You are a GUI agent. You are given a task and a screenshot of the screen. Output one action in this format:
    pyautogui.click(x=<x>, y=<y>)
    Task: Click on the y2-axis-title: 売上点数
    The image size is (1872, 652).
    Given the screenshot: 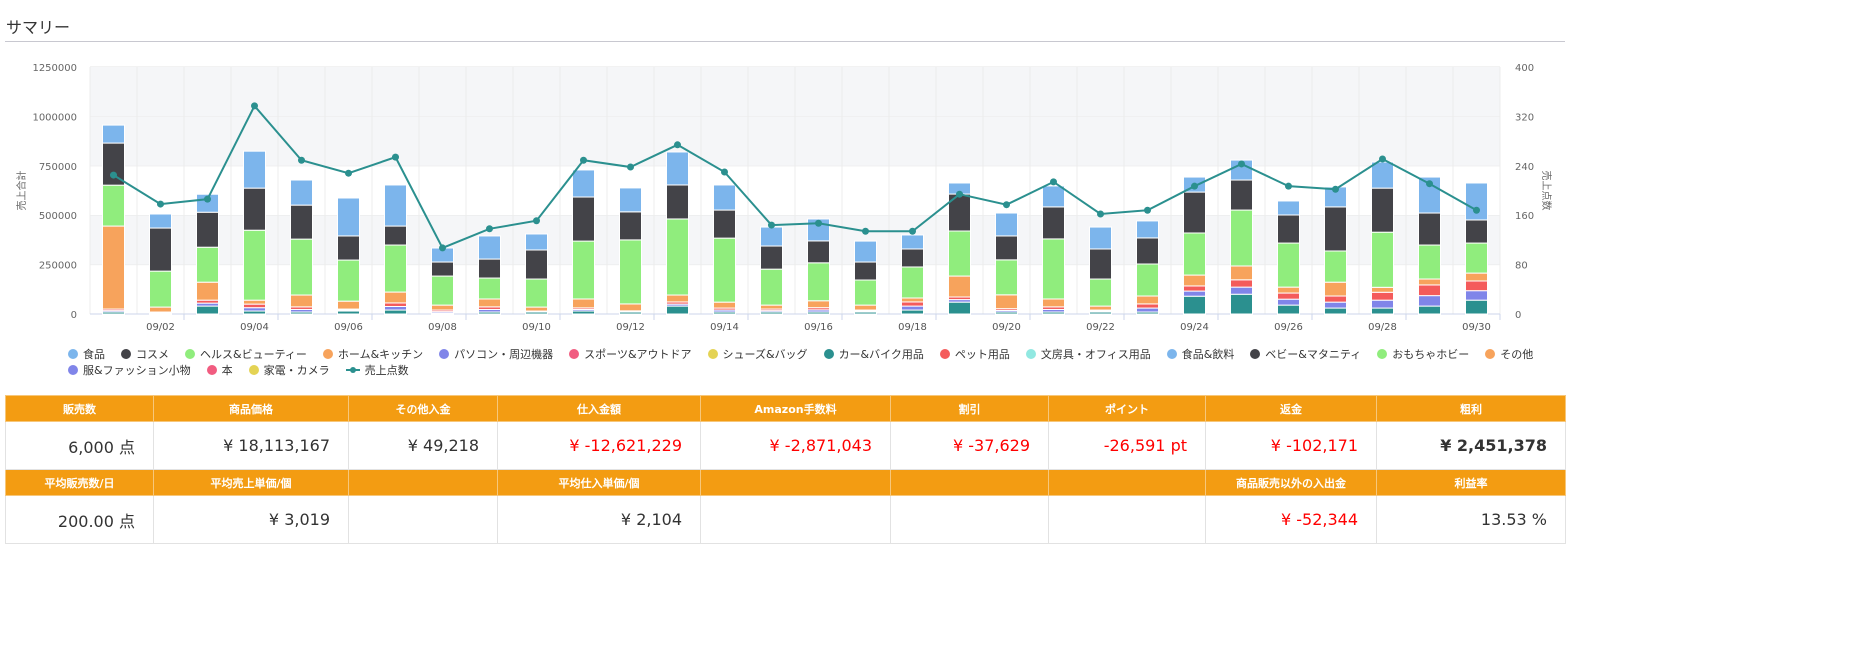 What is the action you would take?
    pyautogui.click(x=1546, y=191)
    